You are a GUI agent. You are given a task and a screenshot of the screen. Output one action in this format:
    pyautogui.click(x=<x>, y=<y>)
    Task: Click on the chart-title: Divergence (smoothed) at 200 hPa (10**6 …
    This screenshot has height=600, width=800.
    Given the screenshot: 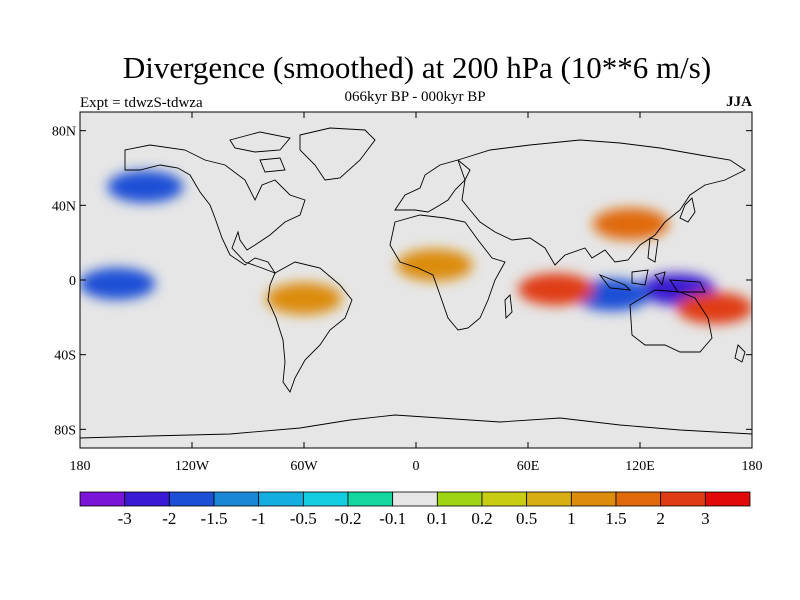 What is the action you would take?
    pyautogui.click(x=417, y=67)
    